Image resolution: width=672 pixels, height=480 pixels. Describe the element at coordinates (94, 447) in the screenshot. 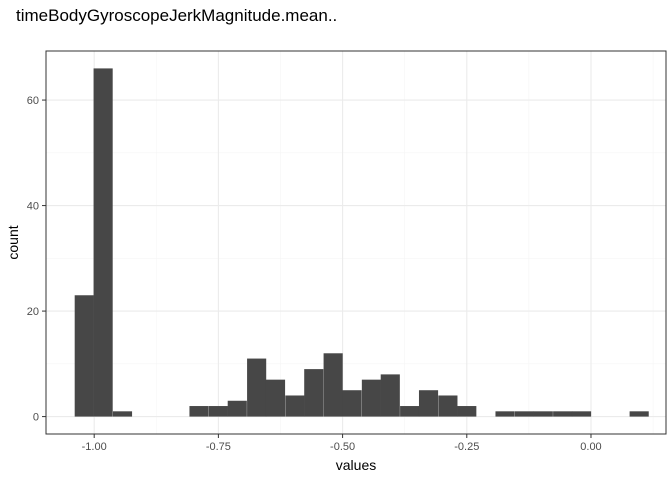

I see `x-tick-label: -1.00` at that location.